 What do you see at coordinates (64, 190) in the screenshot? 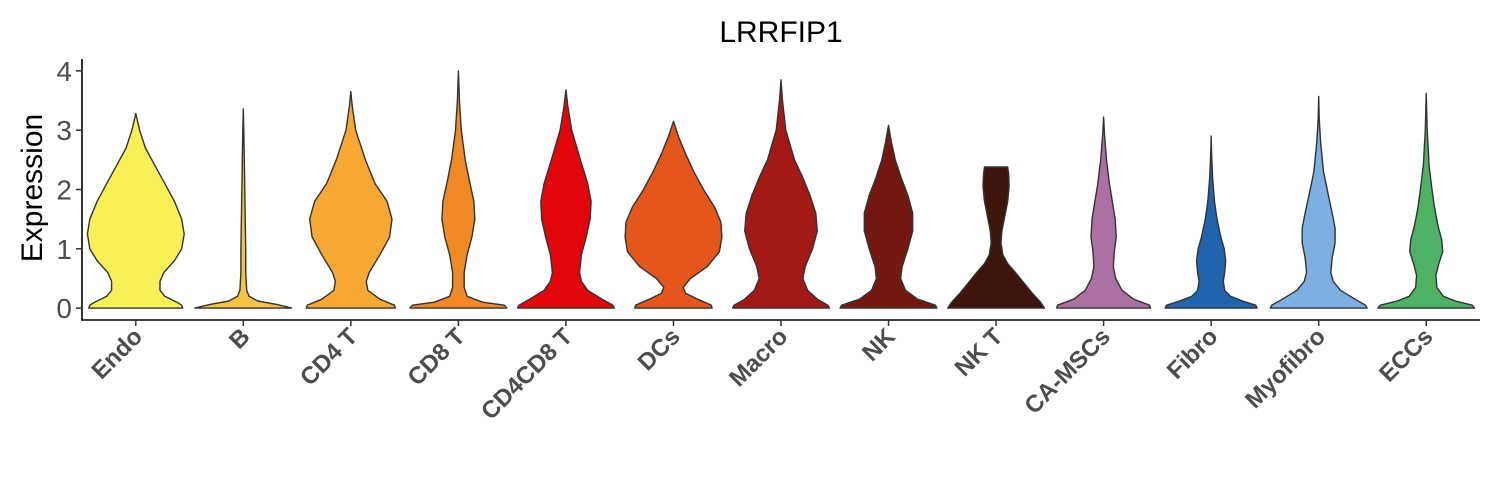
I see `y-tick-label: 2` at bounding box center [64, 190].